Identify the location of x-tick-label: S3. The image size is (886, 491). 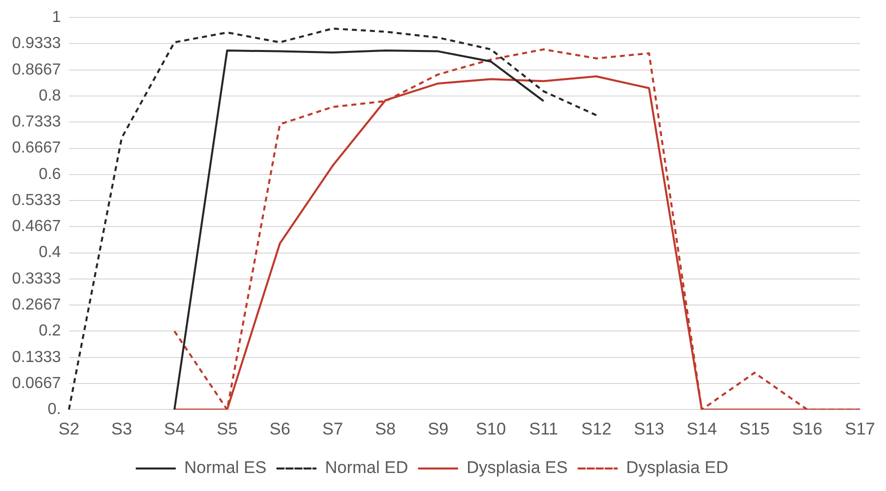
(121, 428).